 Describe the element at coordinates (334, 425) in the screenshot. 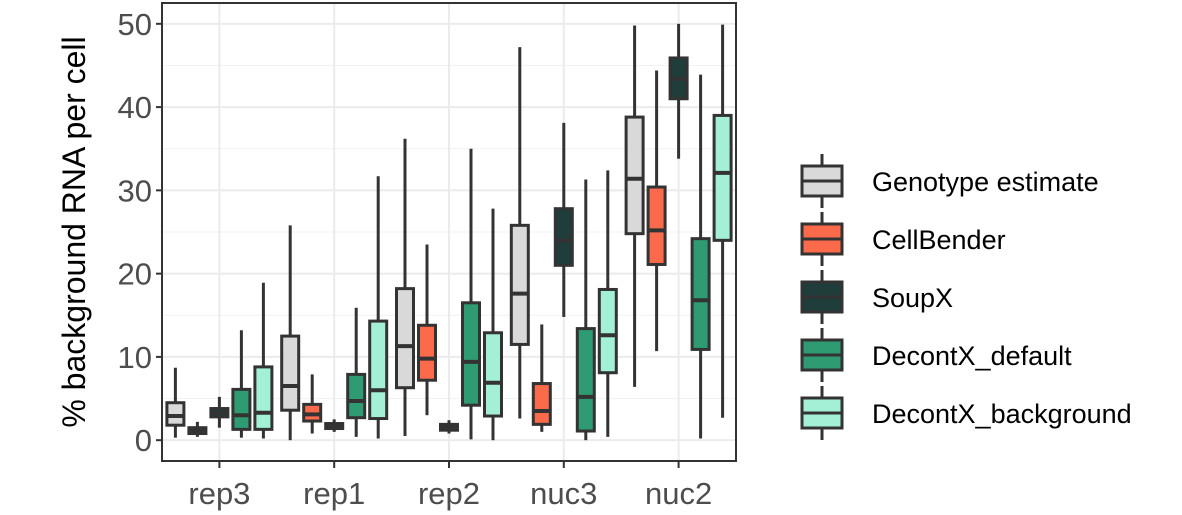

I see `box-SoupX-rep1` at that location.